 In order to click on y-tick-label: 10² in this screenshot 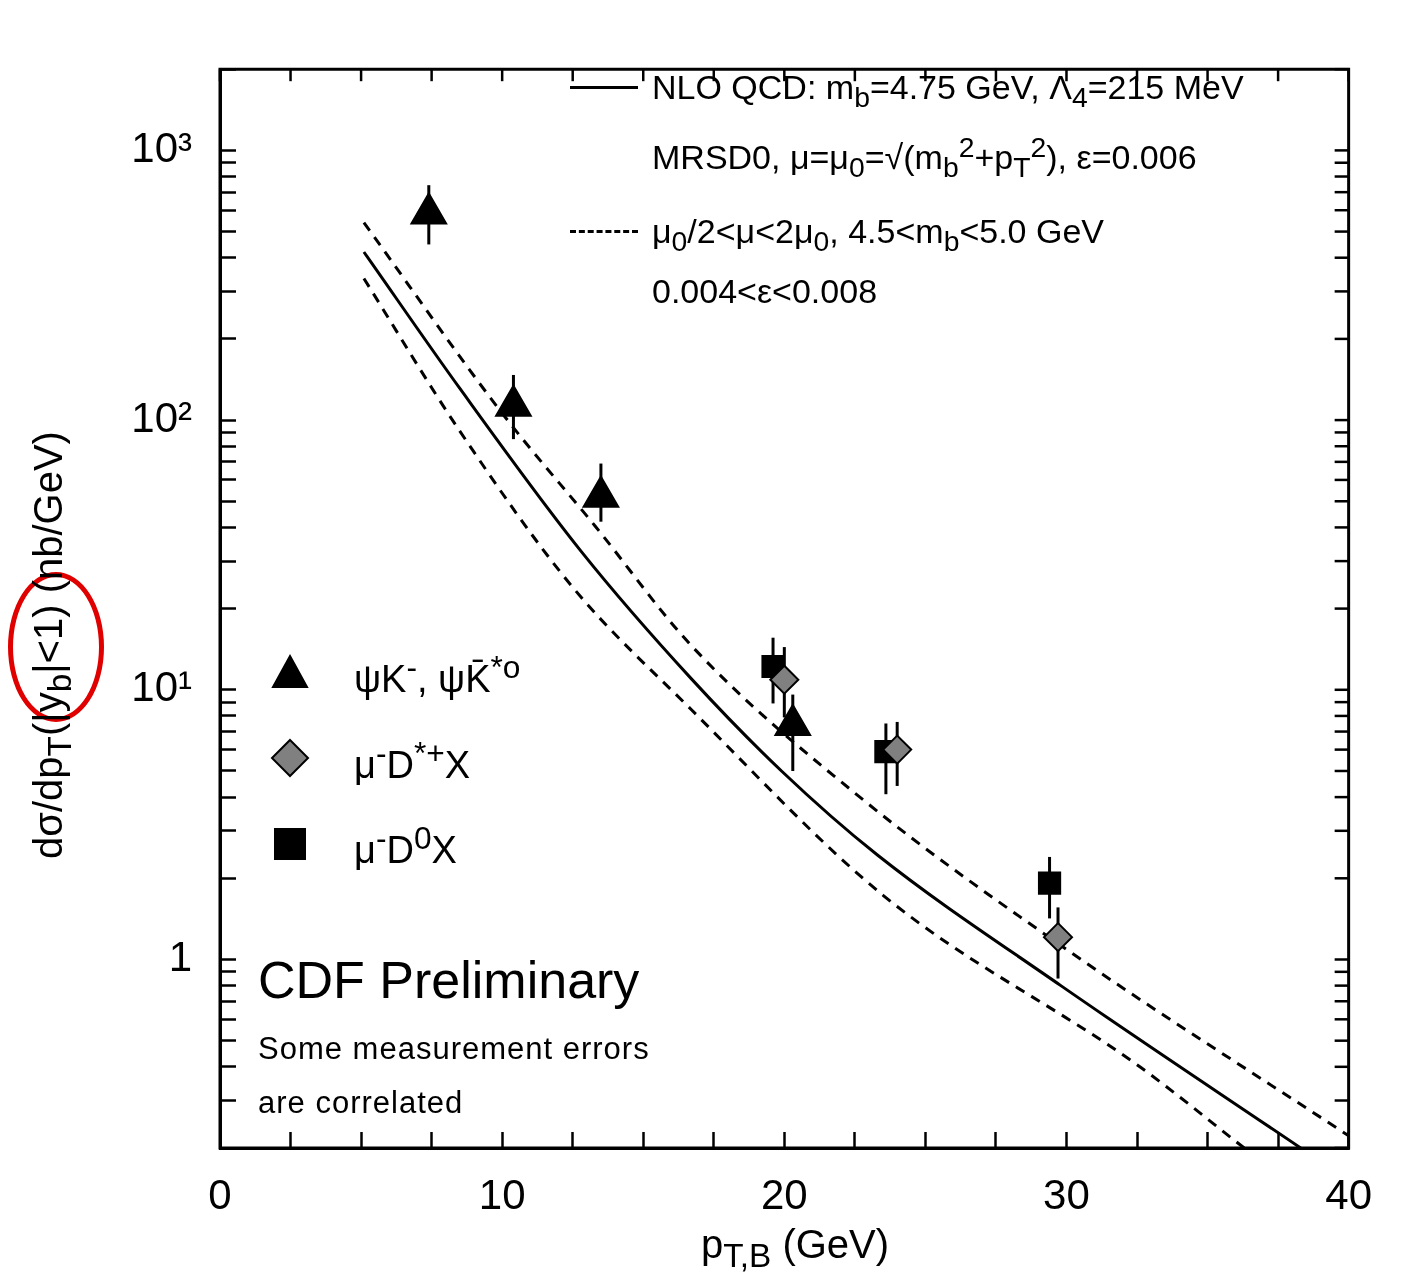, I will do `click(162, 417)`.